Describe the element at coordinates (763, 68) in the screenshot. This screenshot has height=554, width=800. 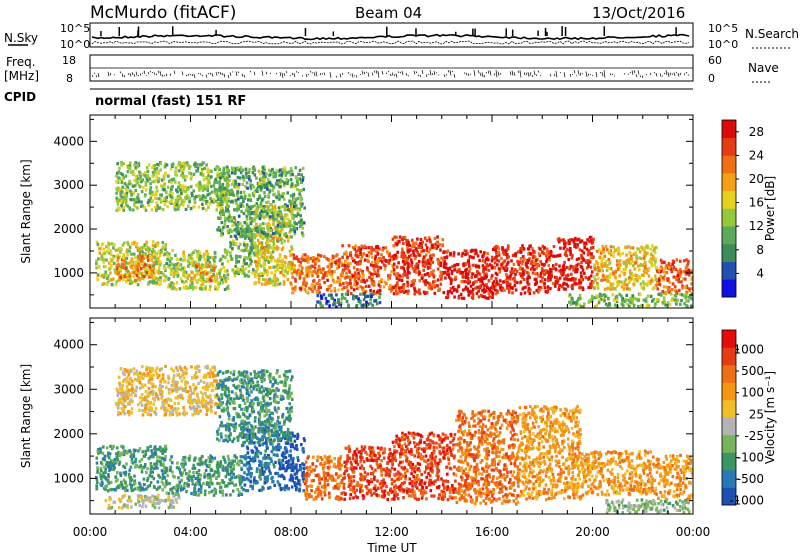
I see `nave-label: Nave` at that location.